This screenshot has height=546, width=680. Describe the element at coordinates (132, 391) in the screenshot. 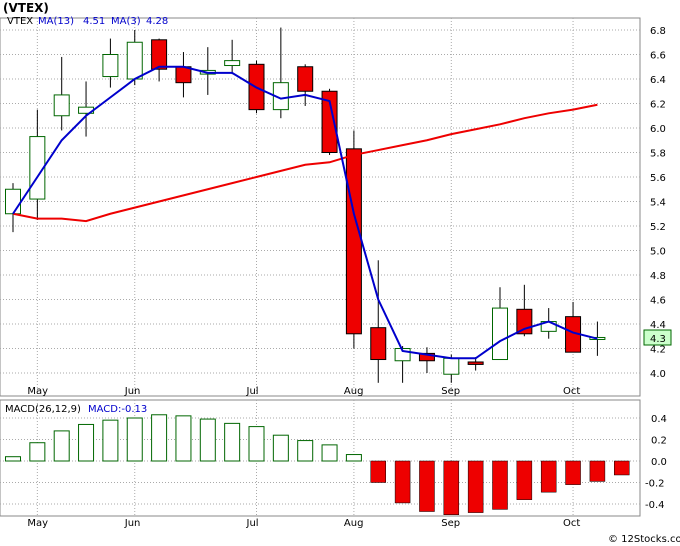

I see `price-x-tick-label: Jun` at that location.